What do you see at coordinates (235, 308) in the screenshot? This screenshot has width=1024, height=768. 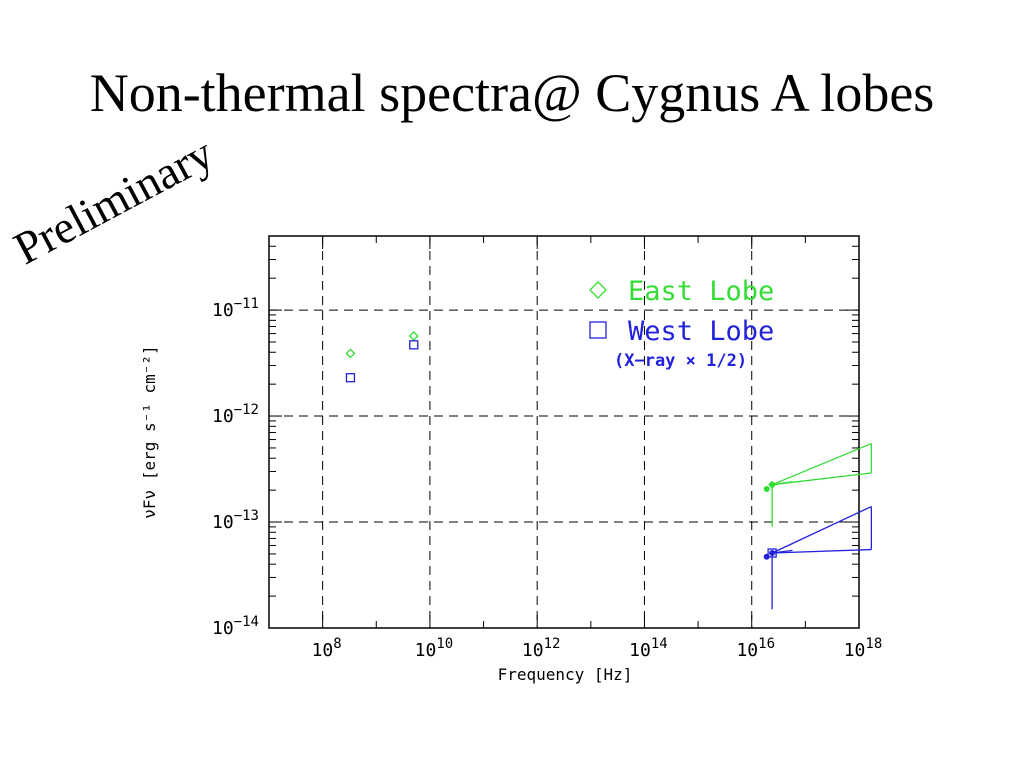 I see `y-tick-label: 10−11` at bounding box center [235, 308].